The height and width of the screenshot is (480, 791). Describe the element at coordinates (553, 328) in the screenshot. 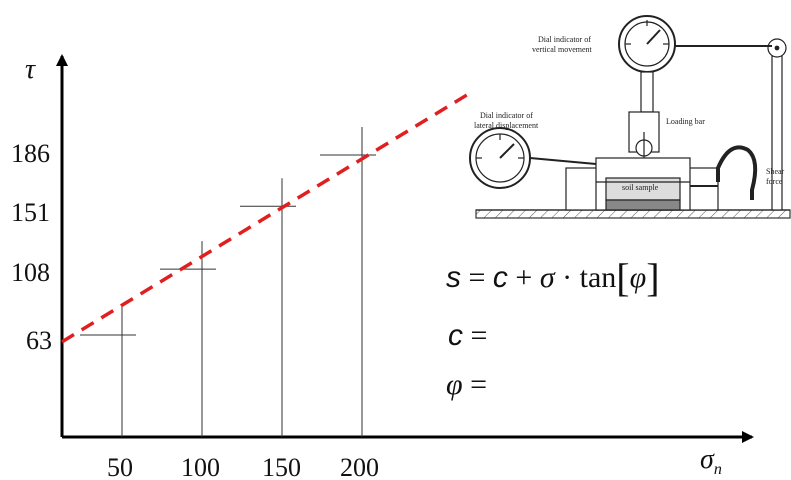

I see `equations: s = c + σ · tan[φ] c = φ =` at that location.